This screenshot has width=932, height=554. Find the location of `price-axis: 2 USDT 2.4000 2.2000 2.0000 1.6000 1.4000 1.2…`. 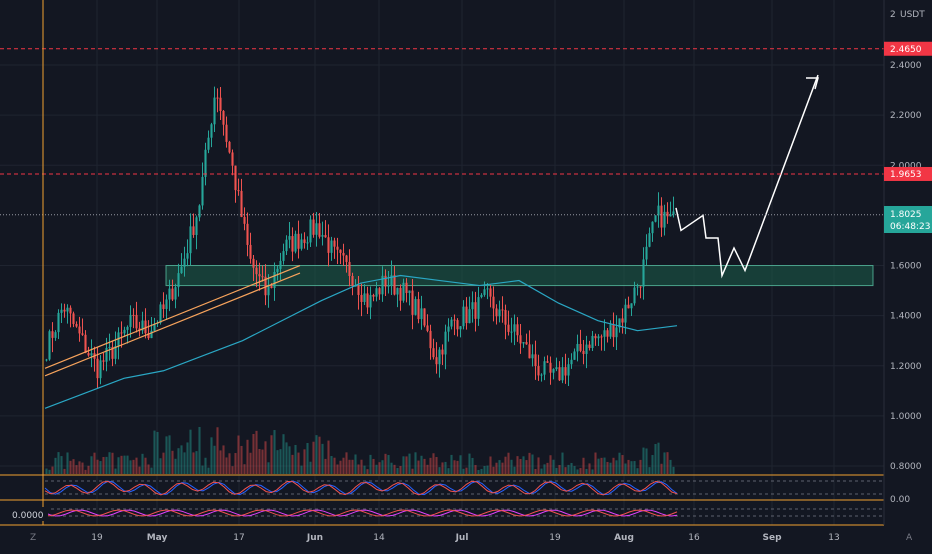

price-axis: 2 USDT 2.4000 2.2000 2.0000 1.6000 1.4000 1.2… is located at coordinates (908, 257).